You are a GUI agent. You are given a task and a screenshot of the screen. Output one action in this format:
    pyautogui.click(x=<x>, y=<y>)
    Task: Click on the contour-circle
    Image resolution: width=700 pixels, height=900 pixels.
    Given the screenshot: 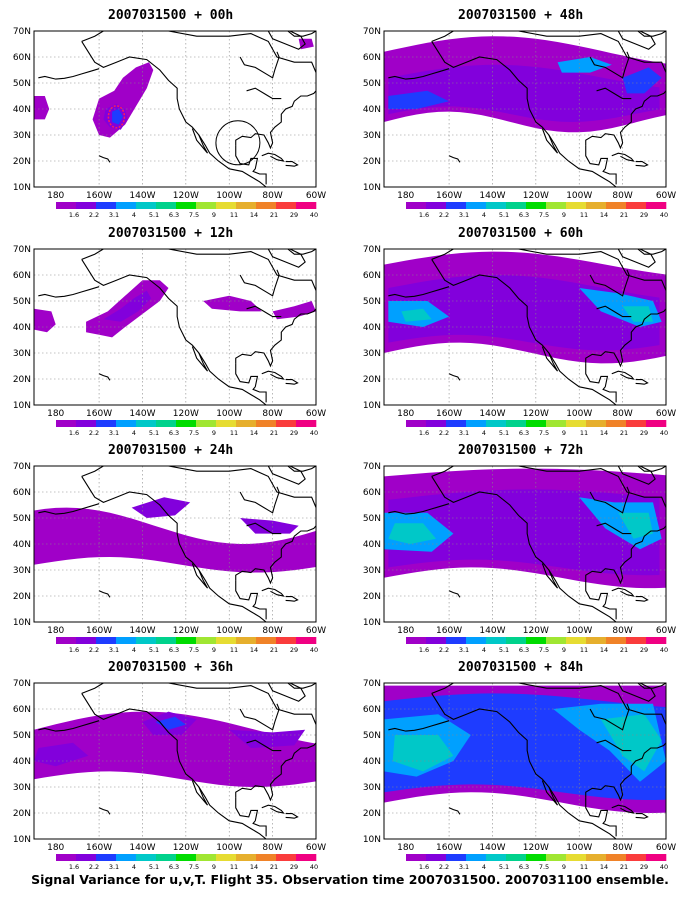 What is the action you would take?
    pyautogui.click(x=238, y=143)
    